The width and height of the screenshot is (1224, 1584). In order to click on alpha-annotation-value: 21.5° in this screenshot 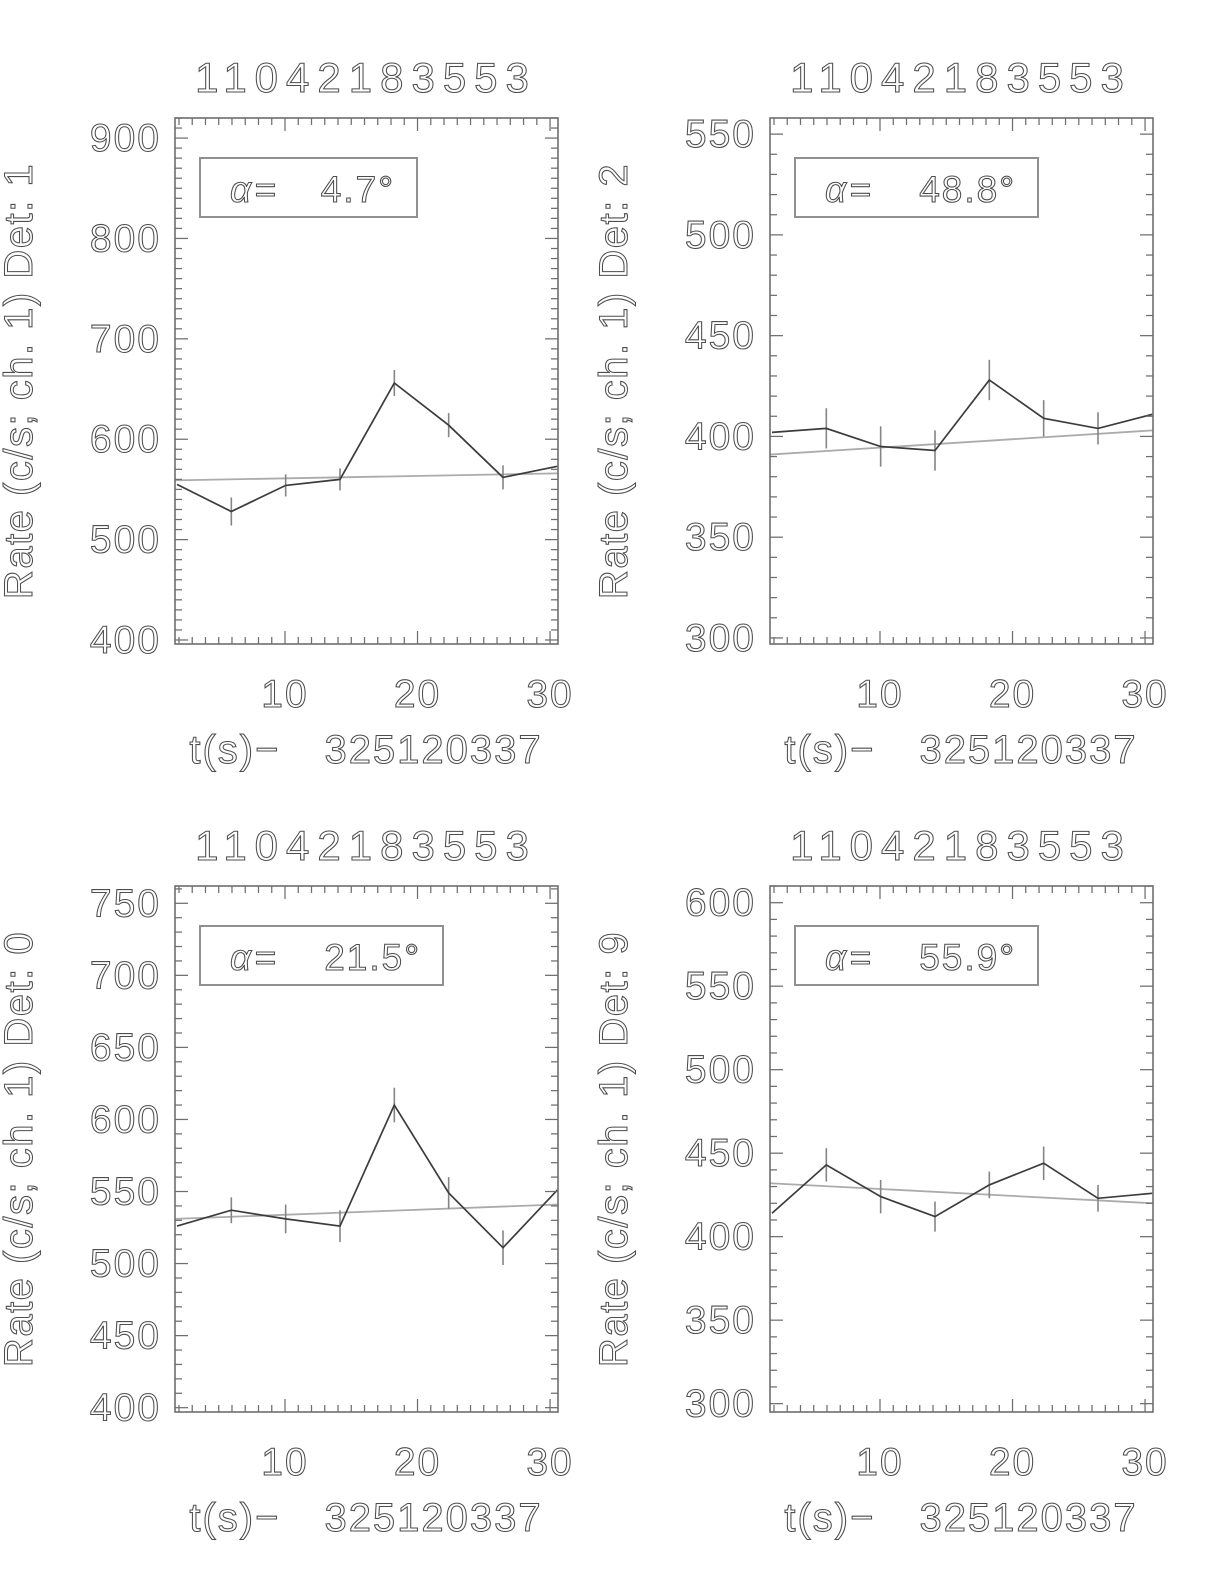, I will do `click(372, 957)`.